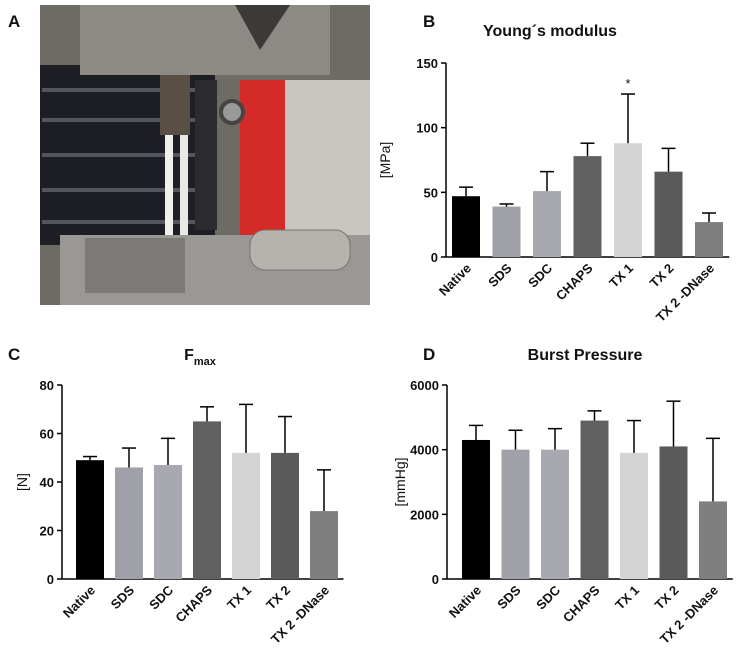 The width and height of the screenshot is (750, 651). What do you see at coordinates (47, 531) in the screenshot?
I see `y-tick-label: 20` at bounding box center [47, 531].